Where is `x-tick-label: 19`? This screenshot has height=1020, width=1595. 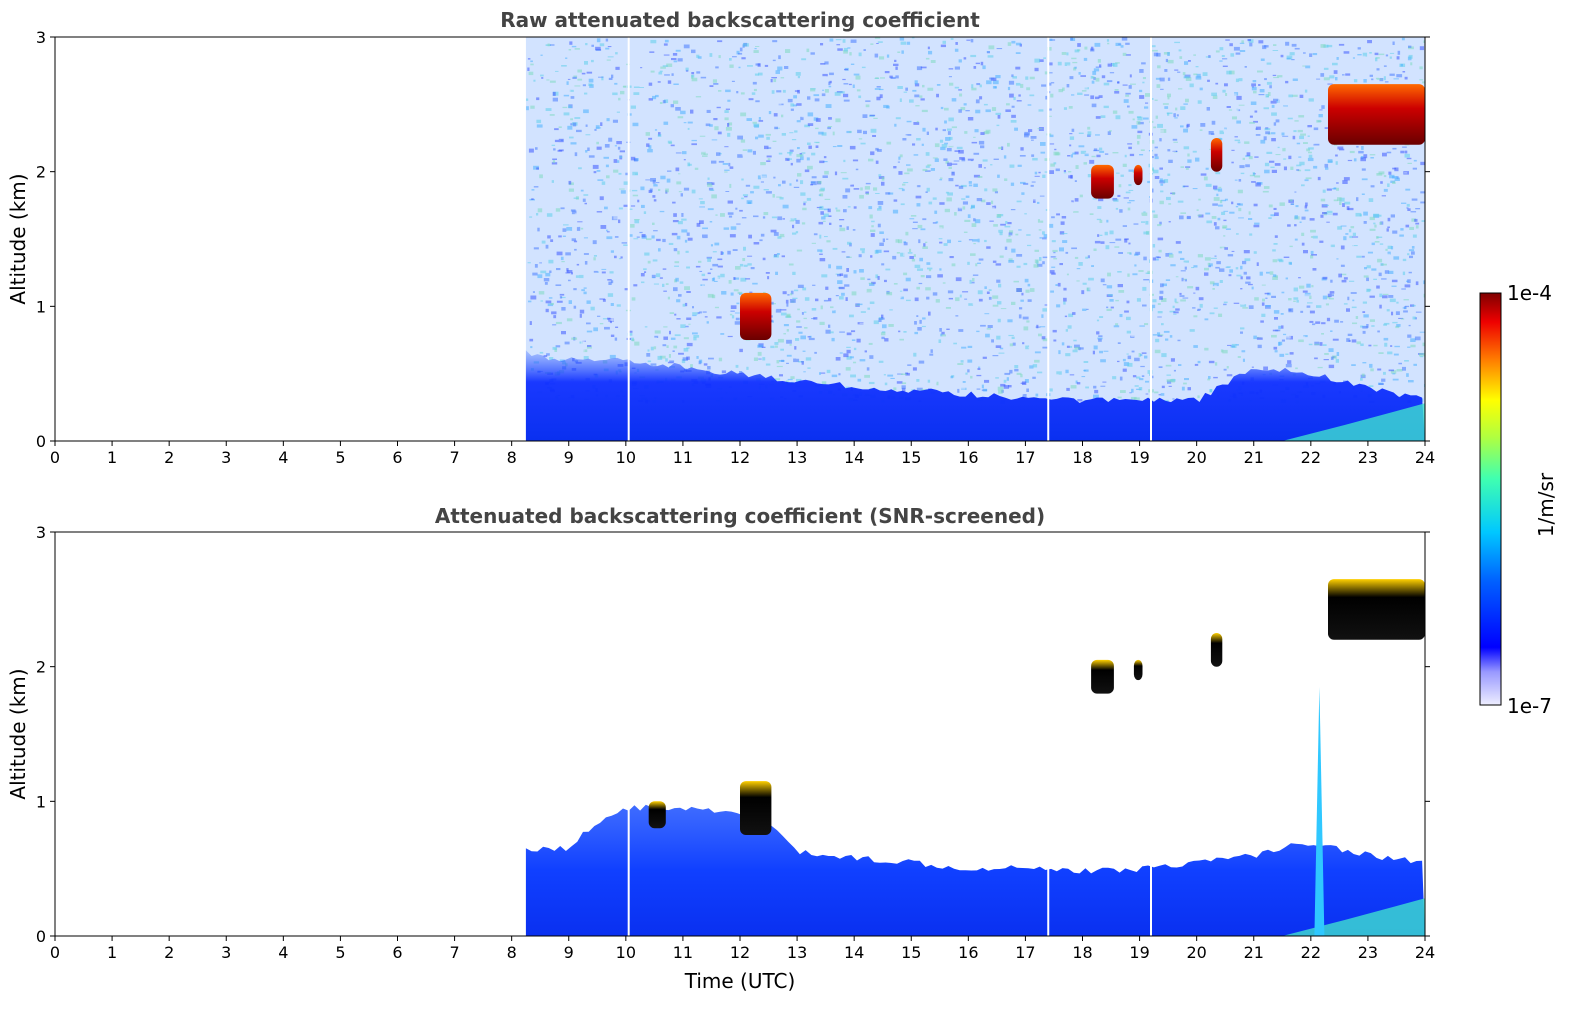
x-tick-label: 19 is located at coordinates (1139, 457).